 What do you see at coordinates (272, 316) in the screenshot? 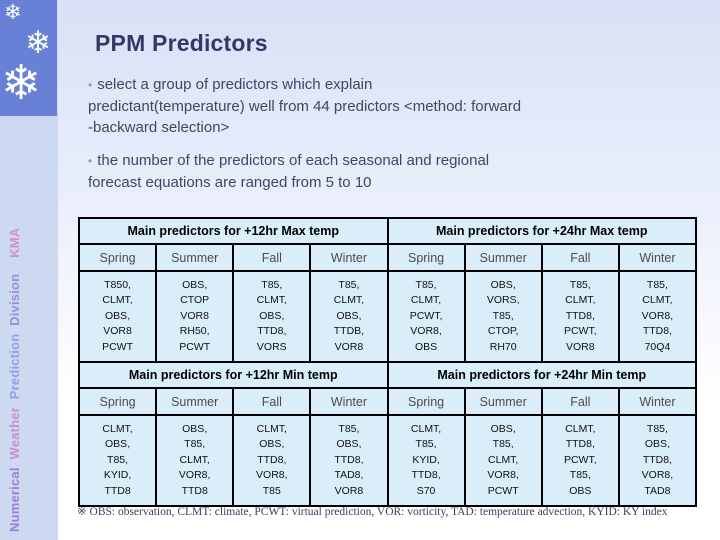
I see `predictor-cell: T85, CLMT, OBS, TTD8, VORS` at bounding box center [272, 316].